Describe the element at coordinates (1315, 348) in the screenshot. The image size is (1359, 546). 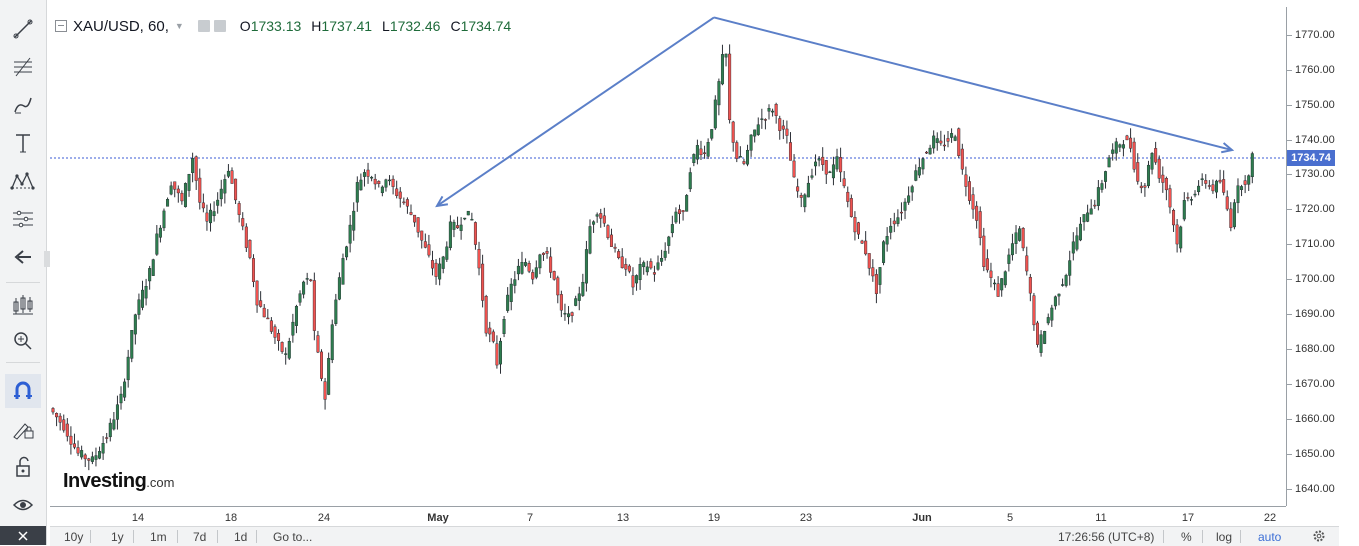
I see `price-tick-label: 1680.00` at that location.